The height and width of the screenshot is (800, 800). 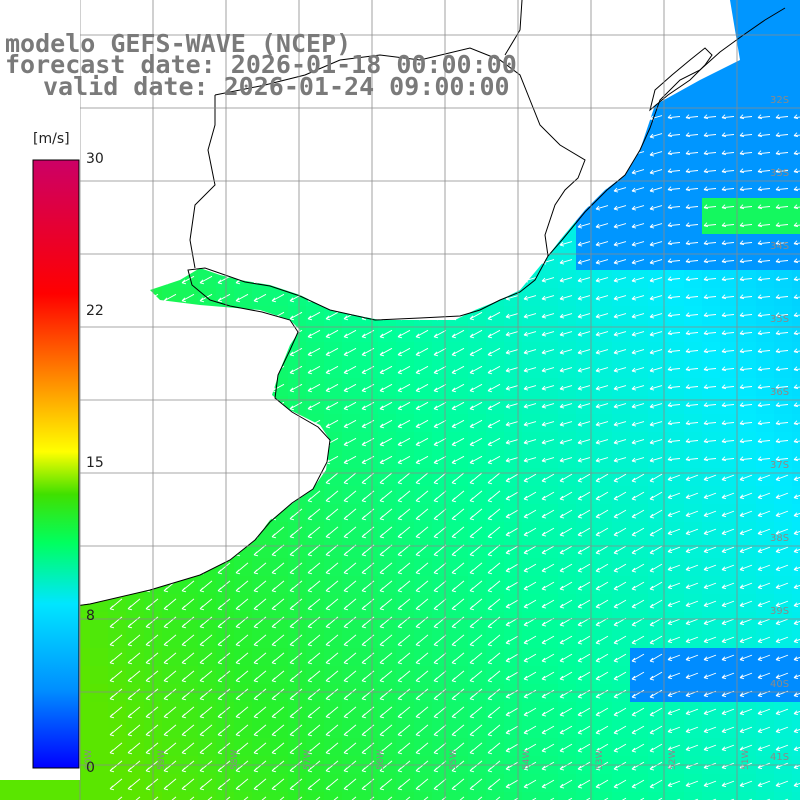 I want to click on border-brazil, so click(x=513, y=28).